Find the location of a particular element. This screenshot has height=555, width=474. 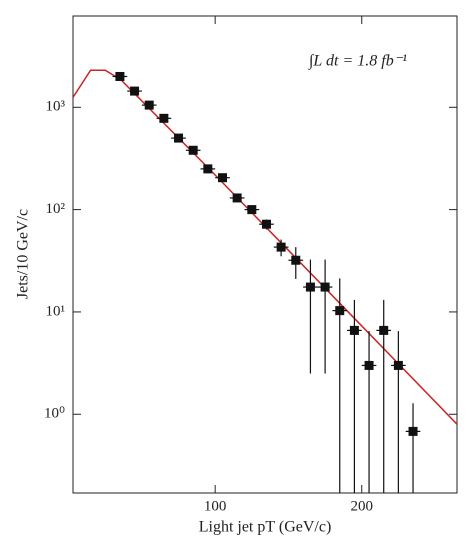

x-tick-label: 100 is located at coordinates (215, 506).